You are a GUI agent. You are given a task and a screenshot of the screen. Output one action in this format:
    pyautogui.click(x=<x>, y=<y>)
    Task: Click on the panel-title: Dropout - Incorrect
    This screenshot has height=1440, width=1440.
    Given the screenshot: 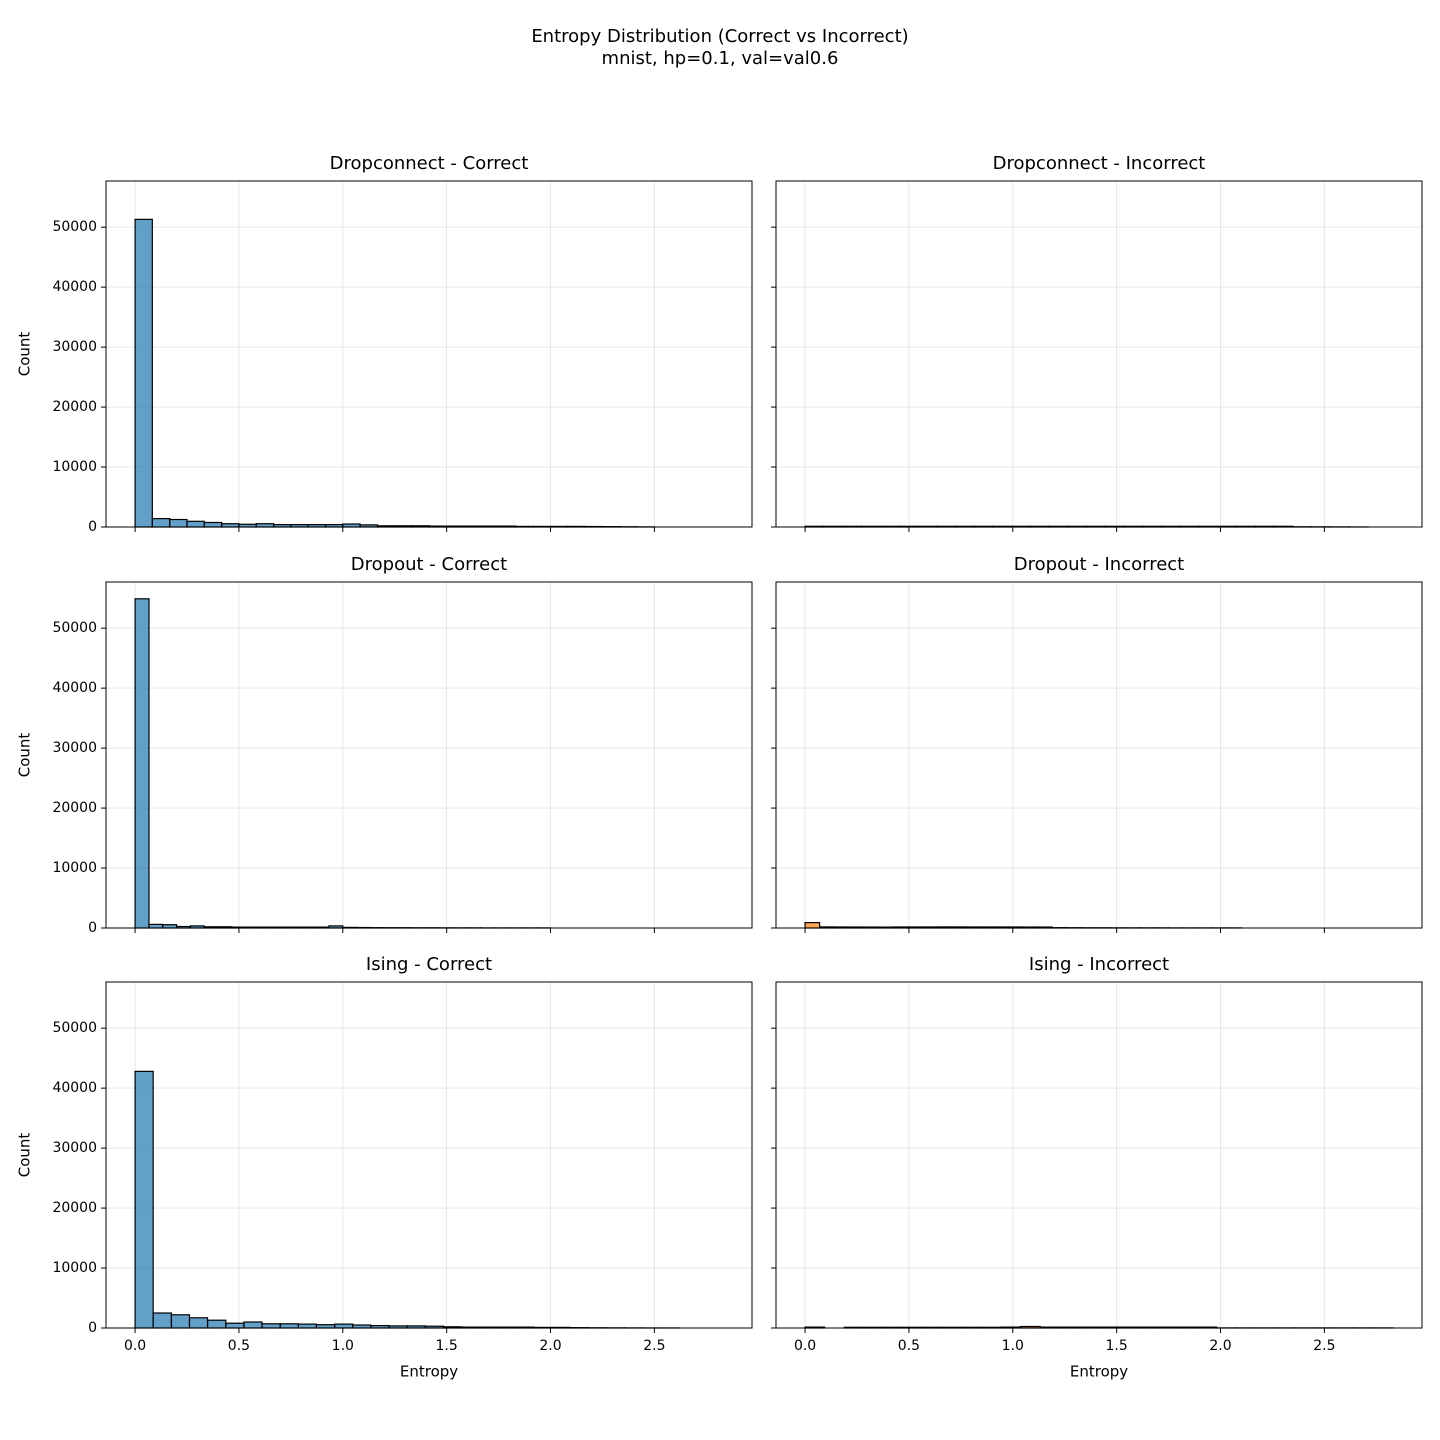 What is the action you would take?
    pyautogui.click(x=1099, y=564)
    